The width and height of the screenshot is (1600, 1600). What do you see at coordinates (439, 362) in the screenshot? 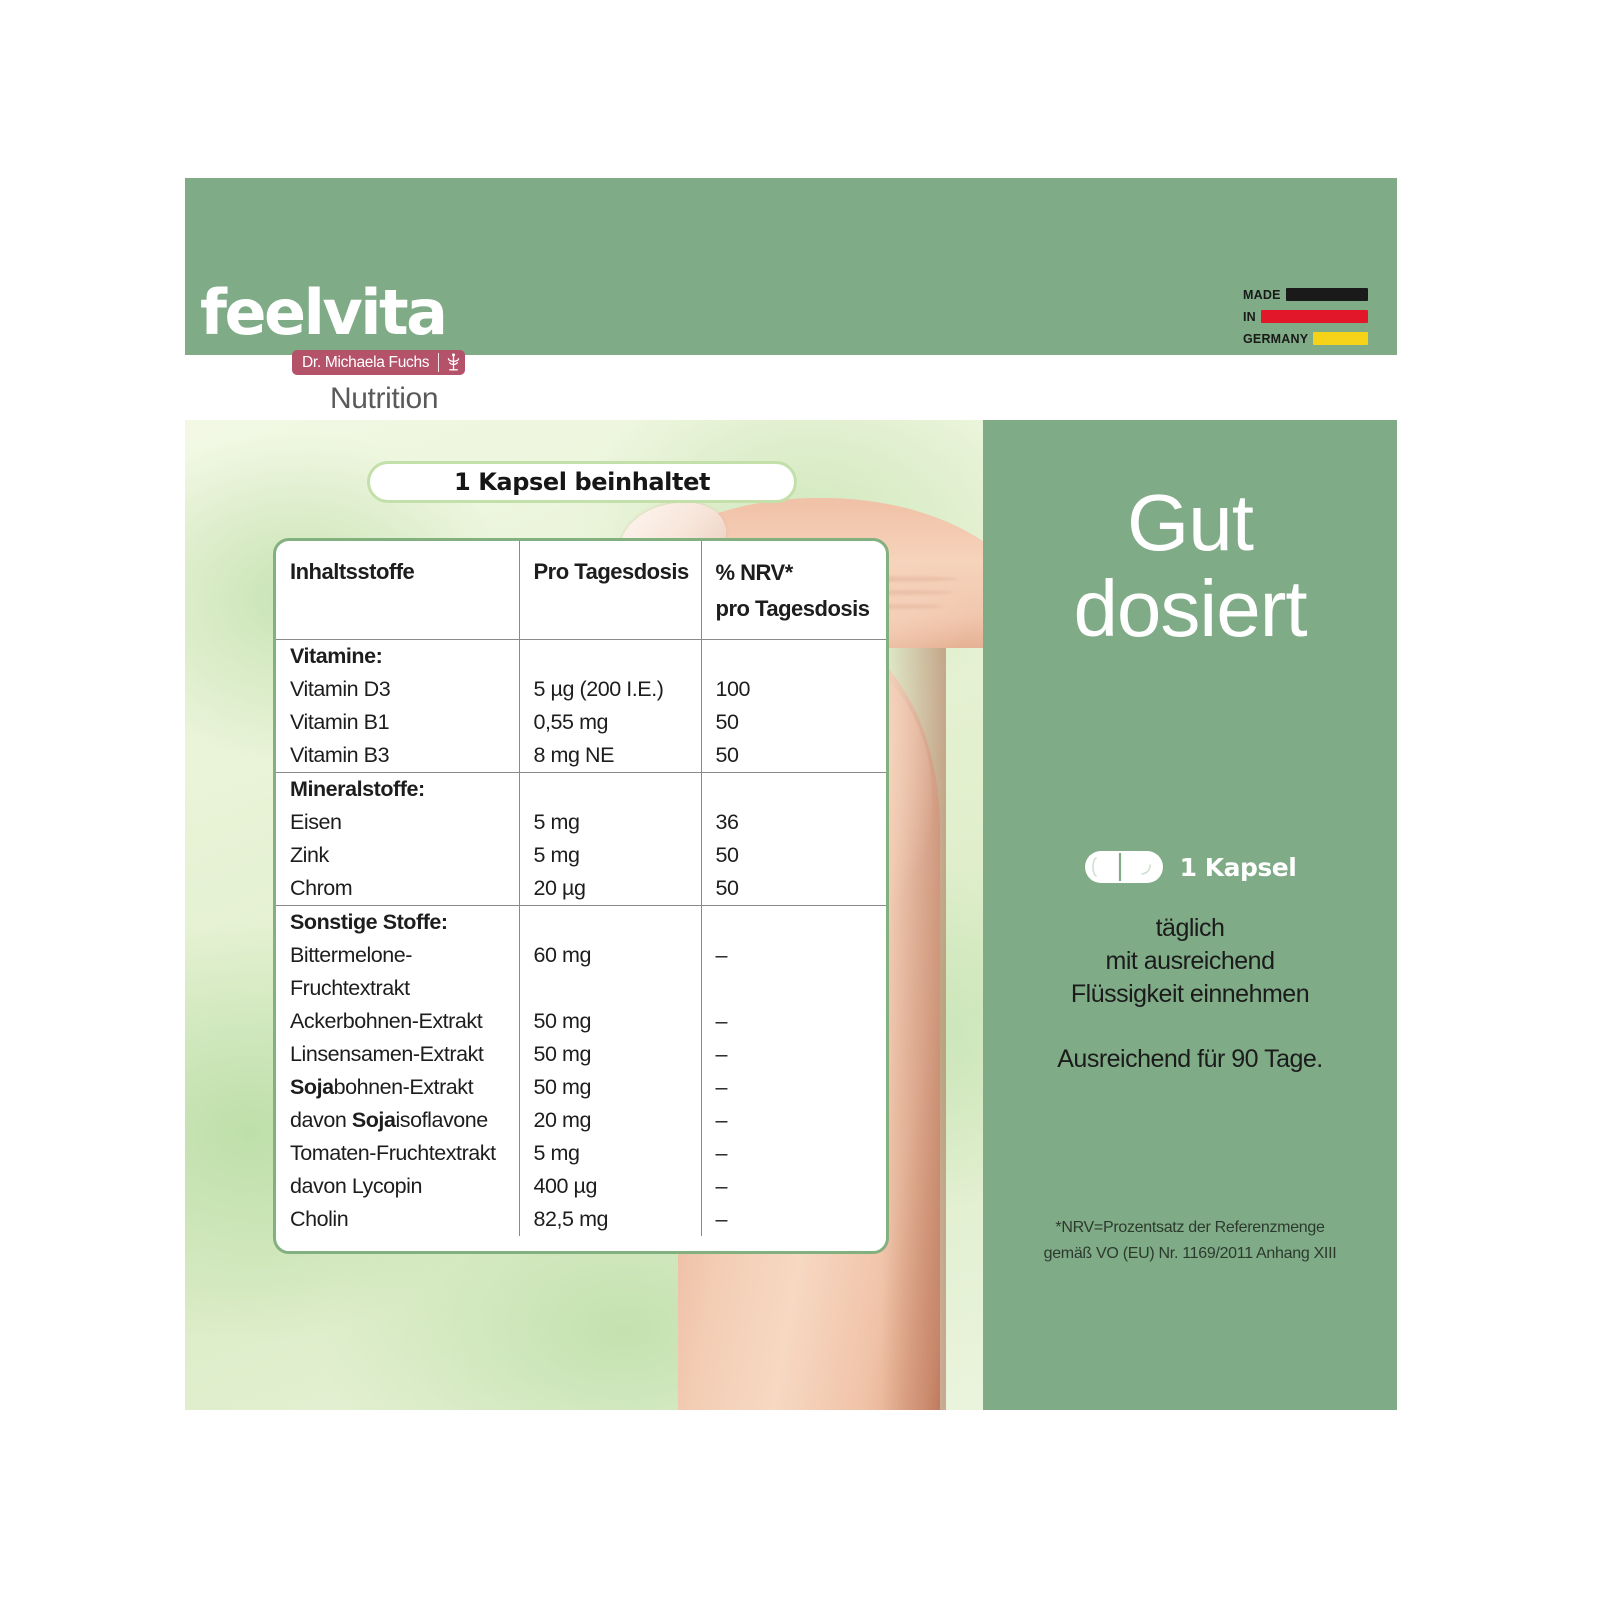
I see `badge-divider` at bounding box center [439, 362].